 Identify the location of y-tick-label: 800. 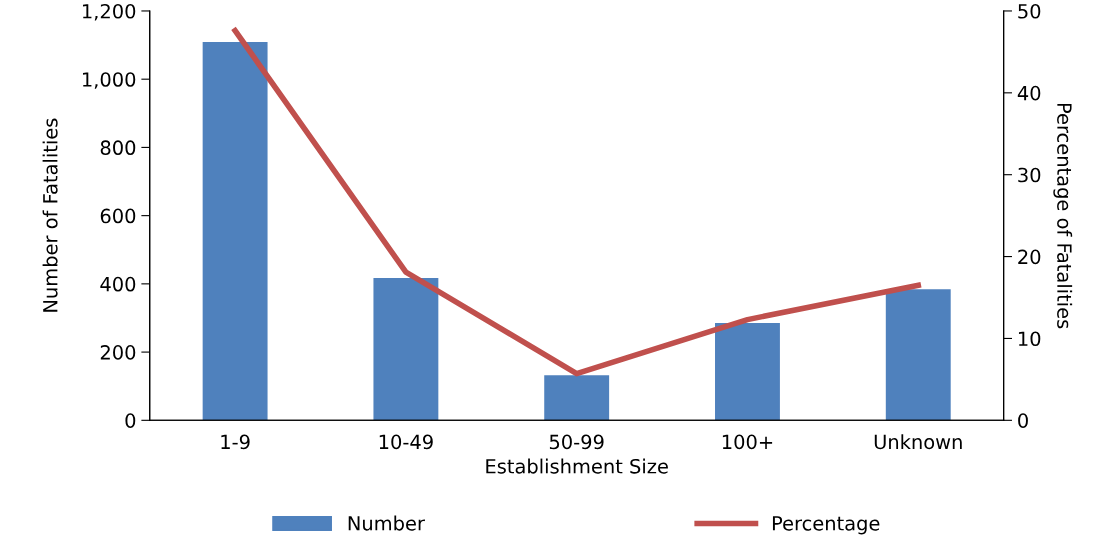
(118, 148).